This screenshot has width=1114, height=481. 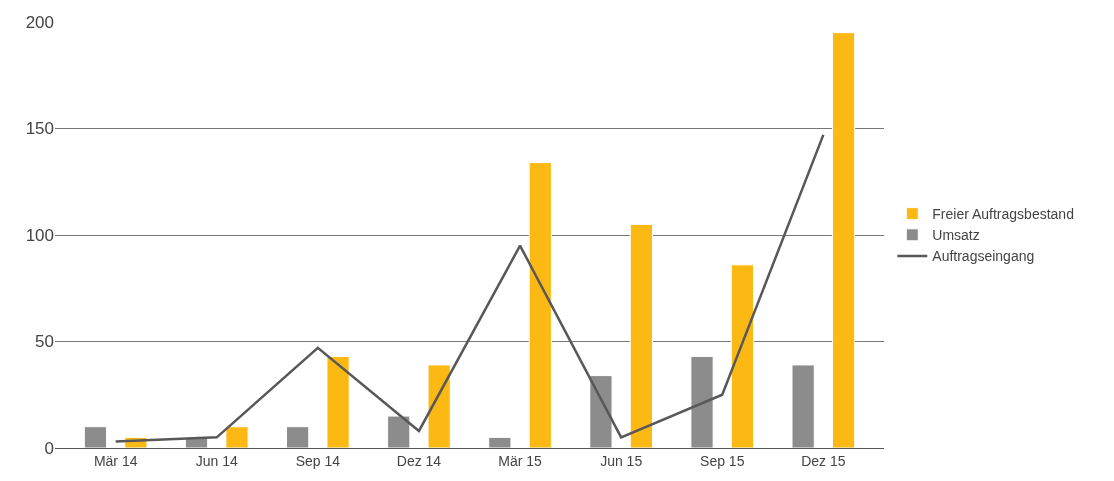 I want to click on x-tick-label: Mär 14, so click(x=115, y=460).